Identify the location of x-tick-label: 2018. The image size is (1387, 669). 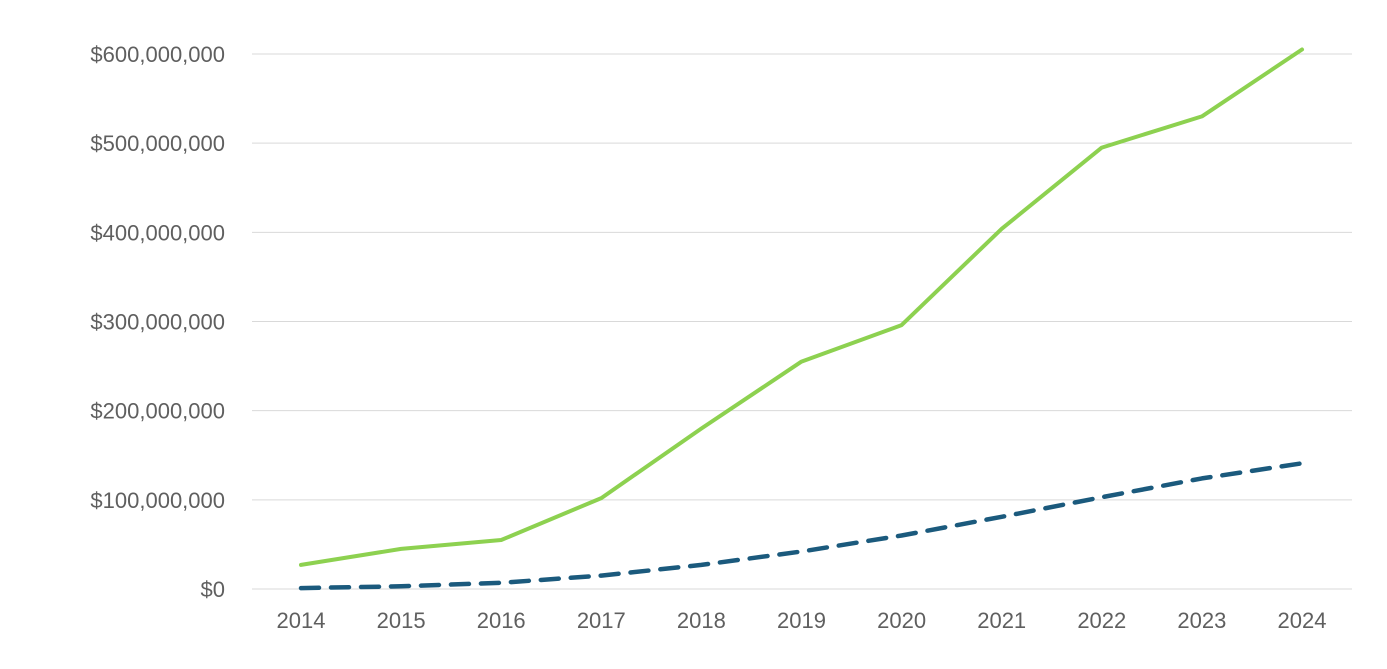
(701, 620).